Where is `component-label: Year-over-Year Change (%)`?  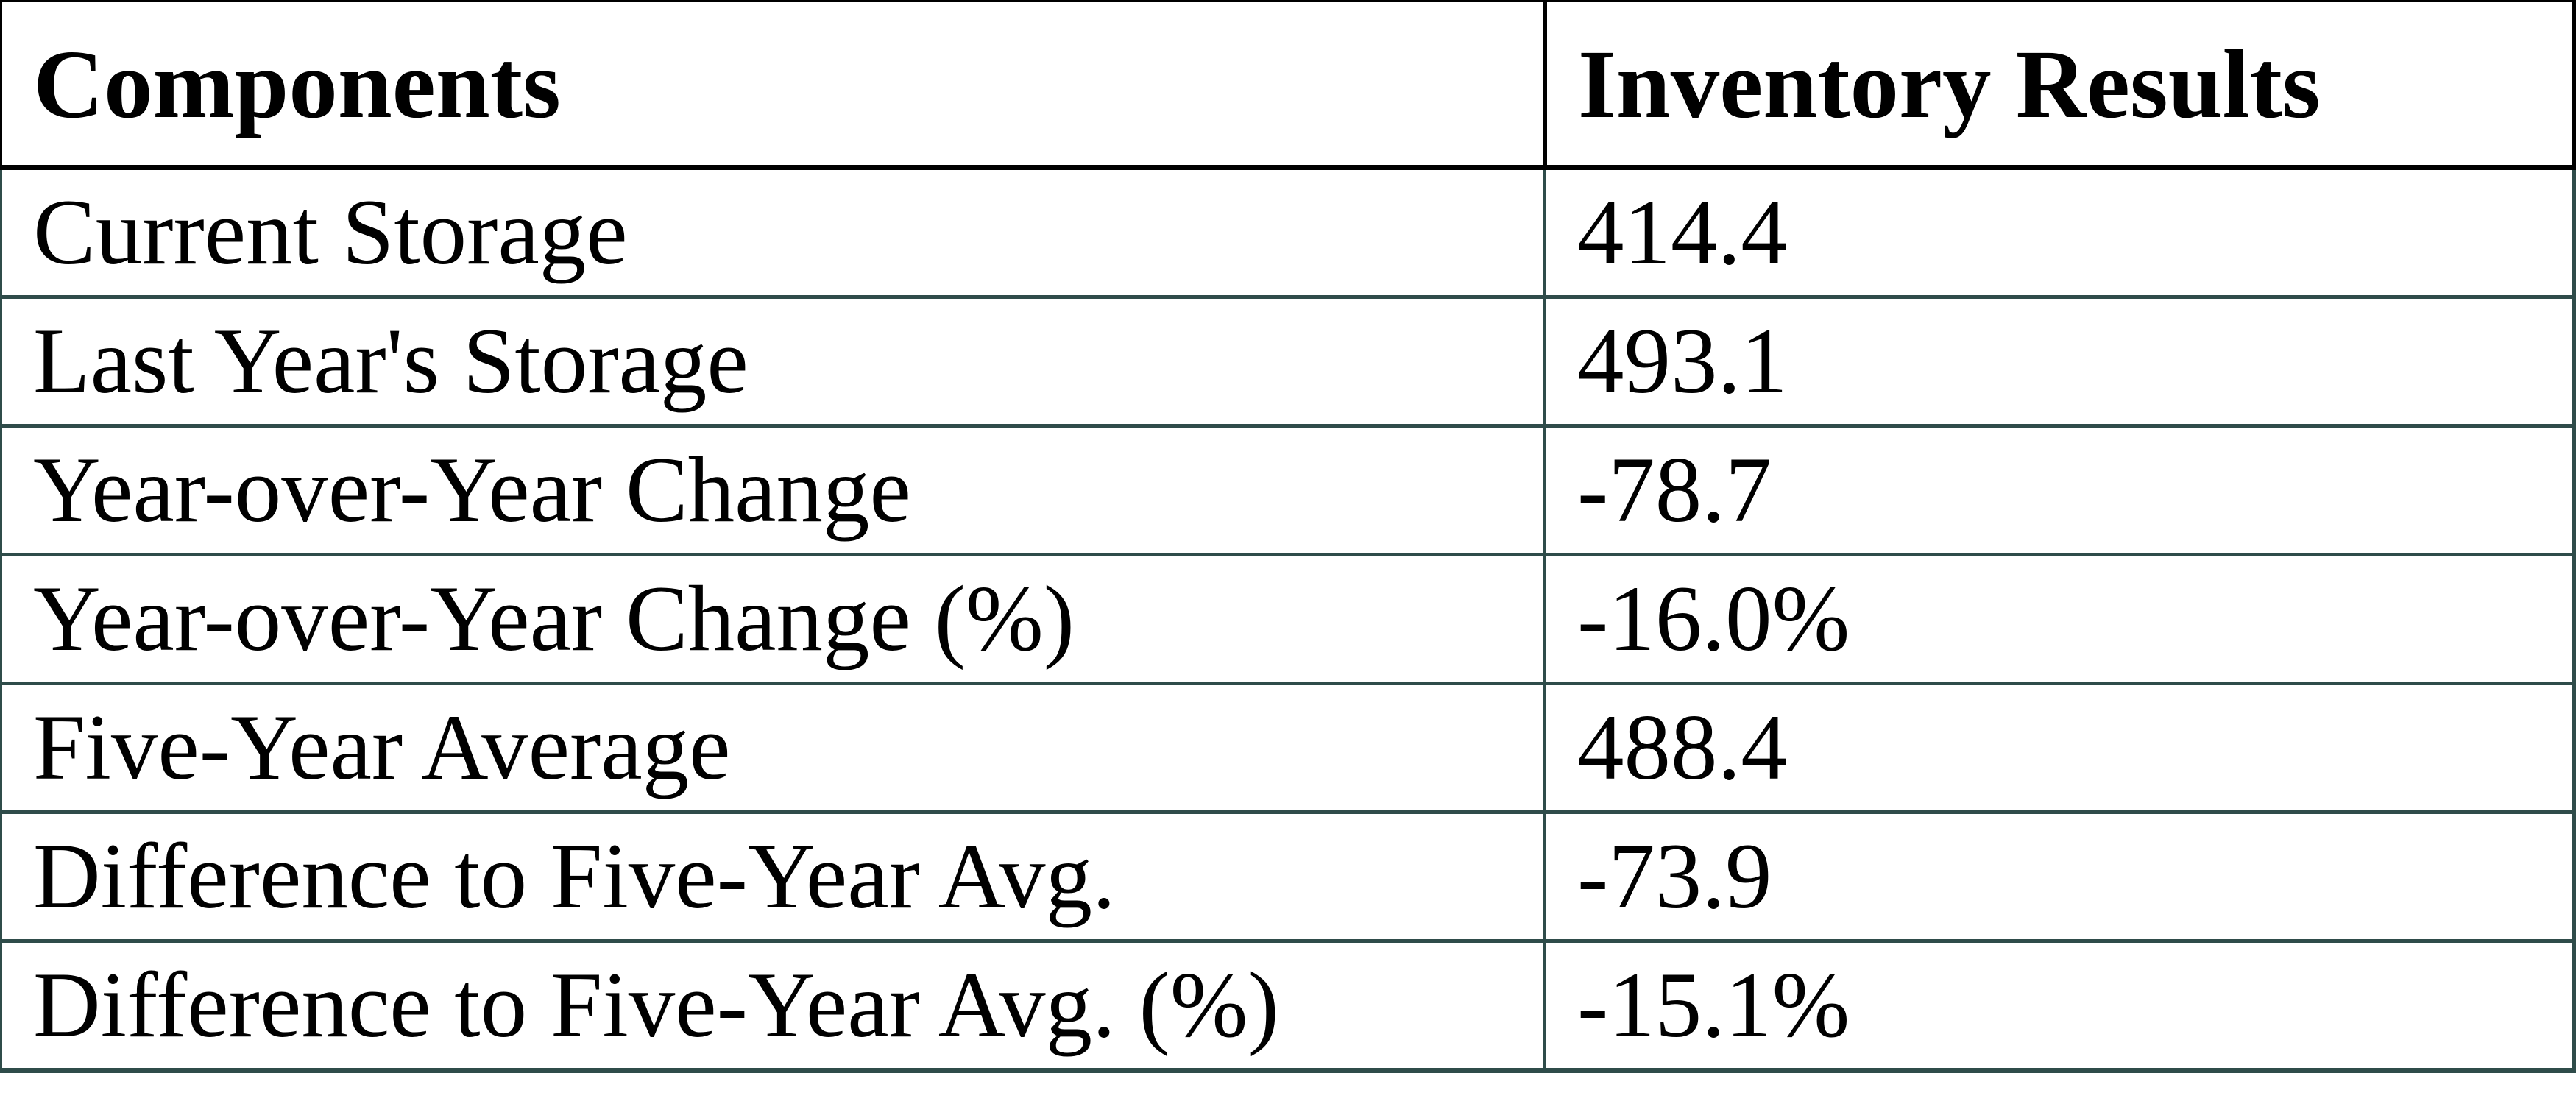
component-label: Year-over-Year Change (%) is located at coordinates (554, 618).